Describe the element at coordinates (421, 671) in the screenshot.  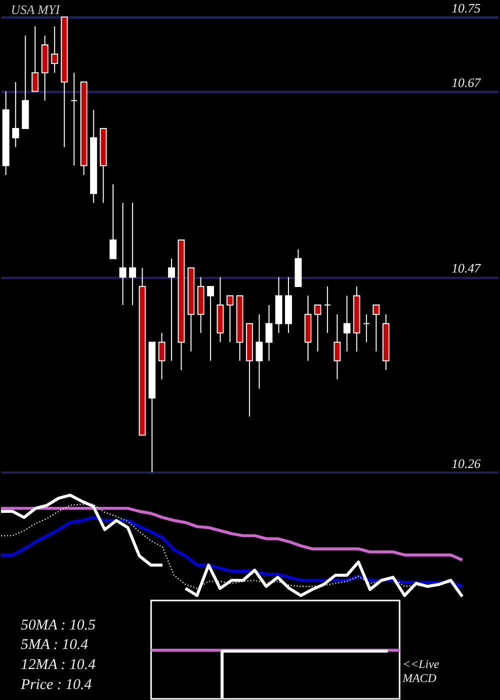
I see `text: <<Live MACD` at that location.